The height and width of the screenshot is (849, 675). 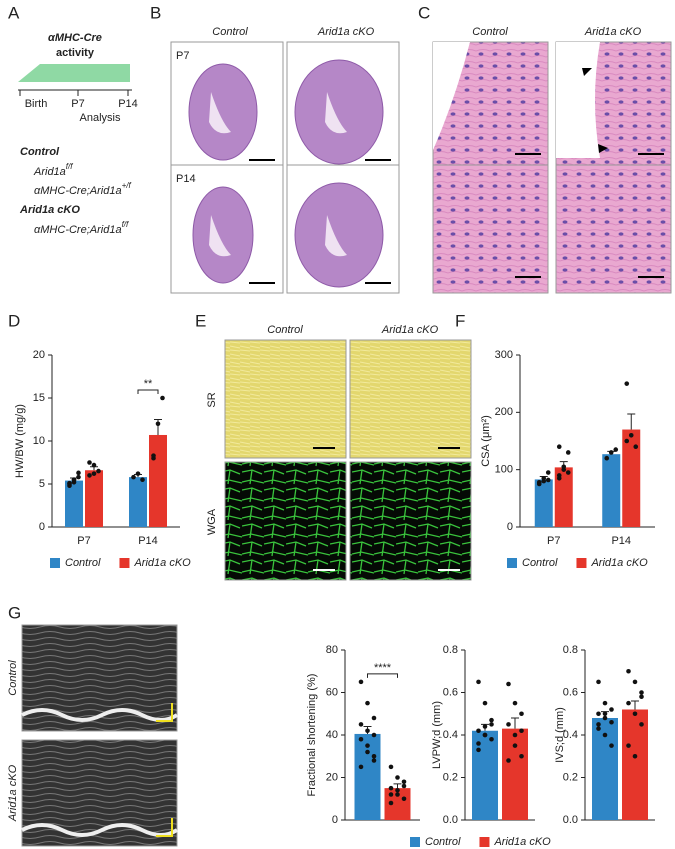 I want to click on echo-wall, so click(x=100, y=715).